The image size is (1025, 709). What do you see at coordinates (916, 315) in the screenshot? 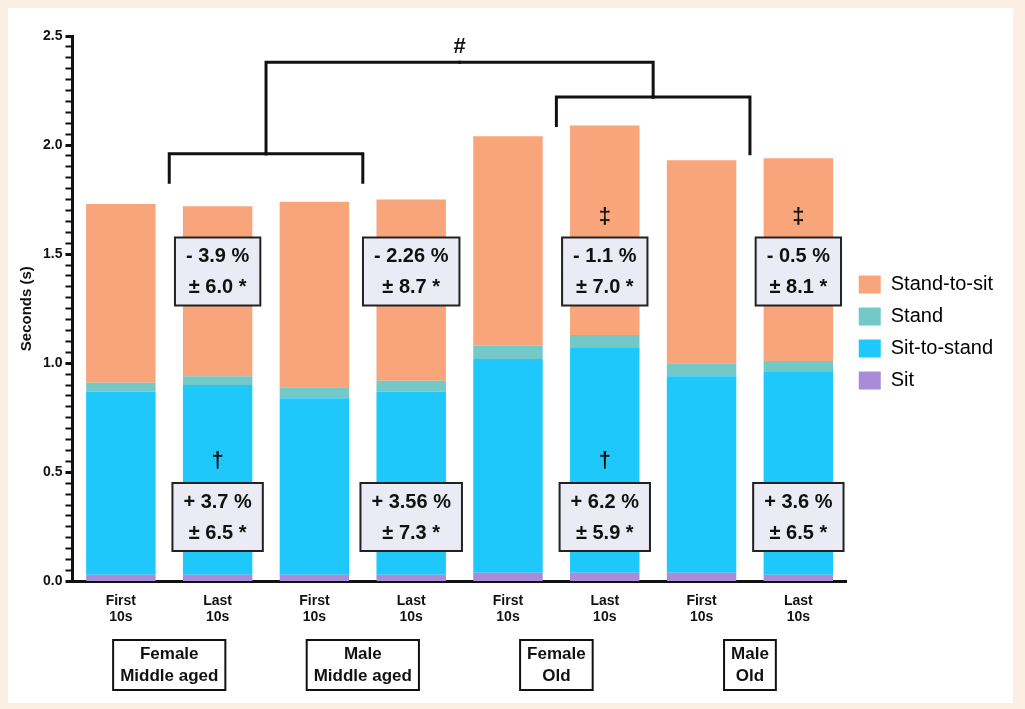
I see `legend-label: Stand` at bounding box center [916, 315].